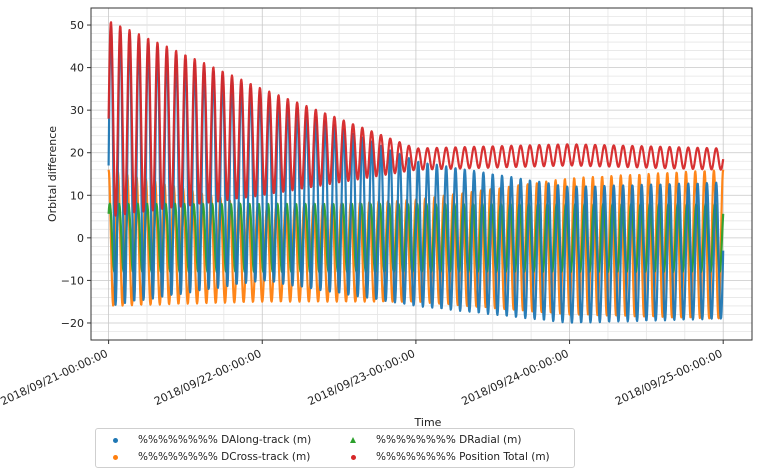  What do you see at coordinates (361, 377) in the screenshot?
I see `x-tick-label: 2018/09/23-00:00:00` at bounding box center [361, 377].